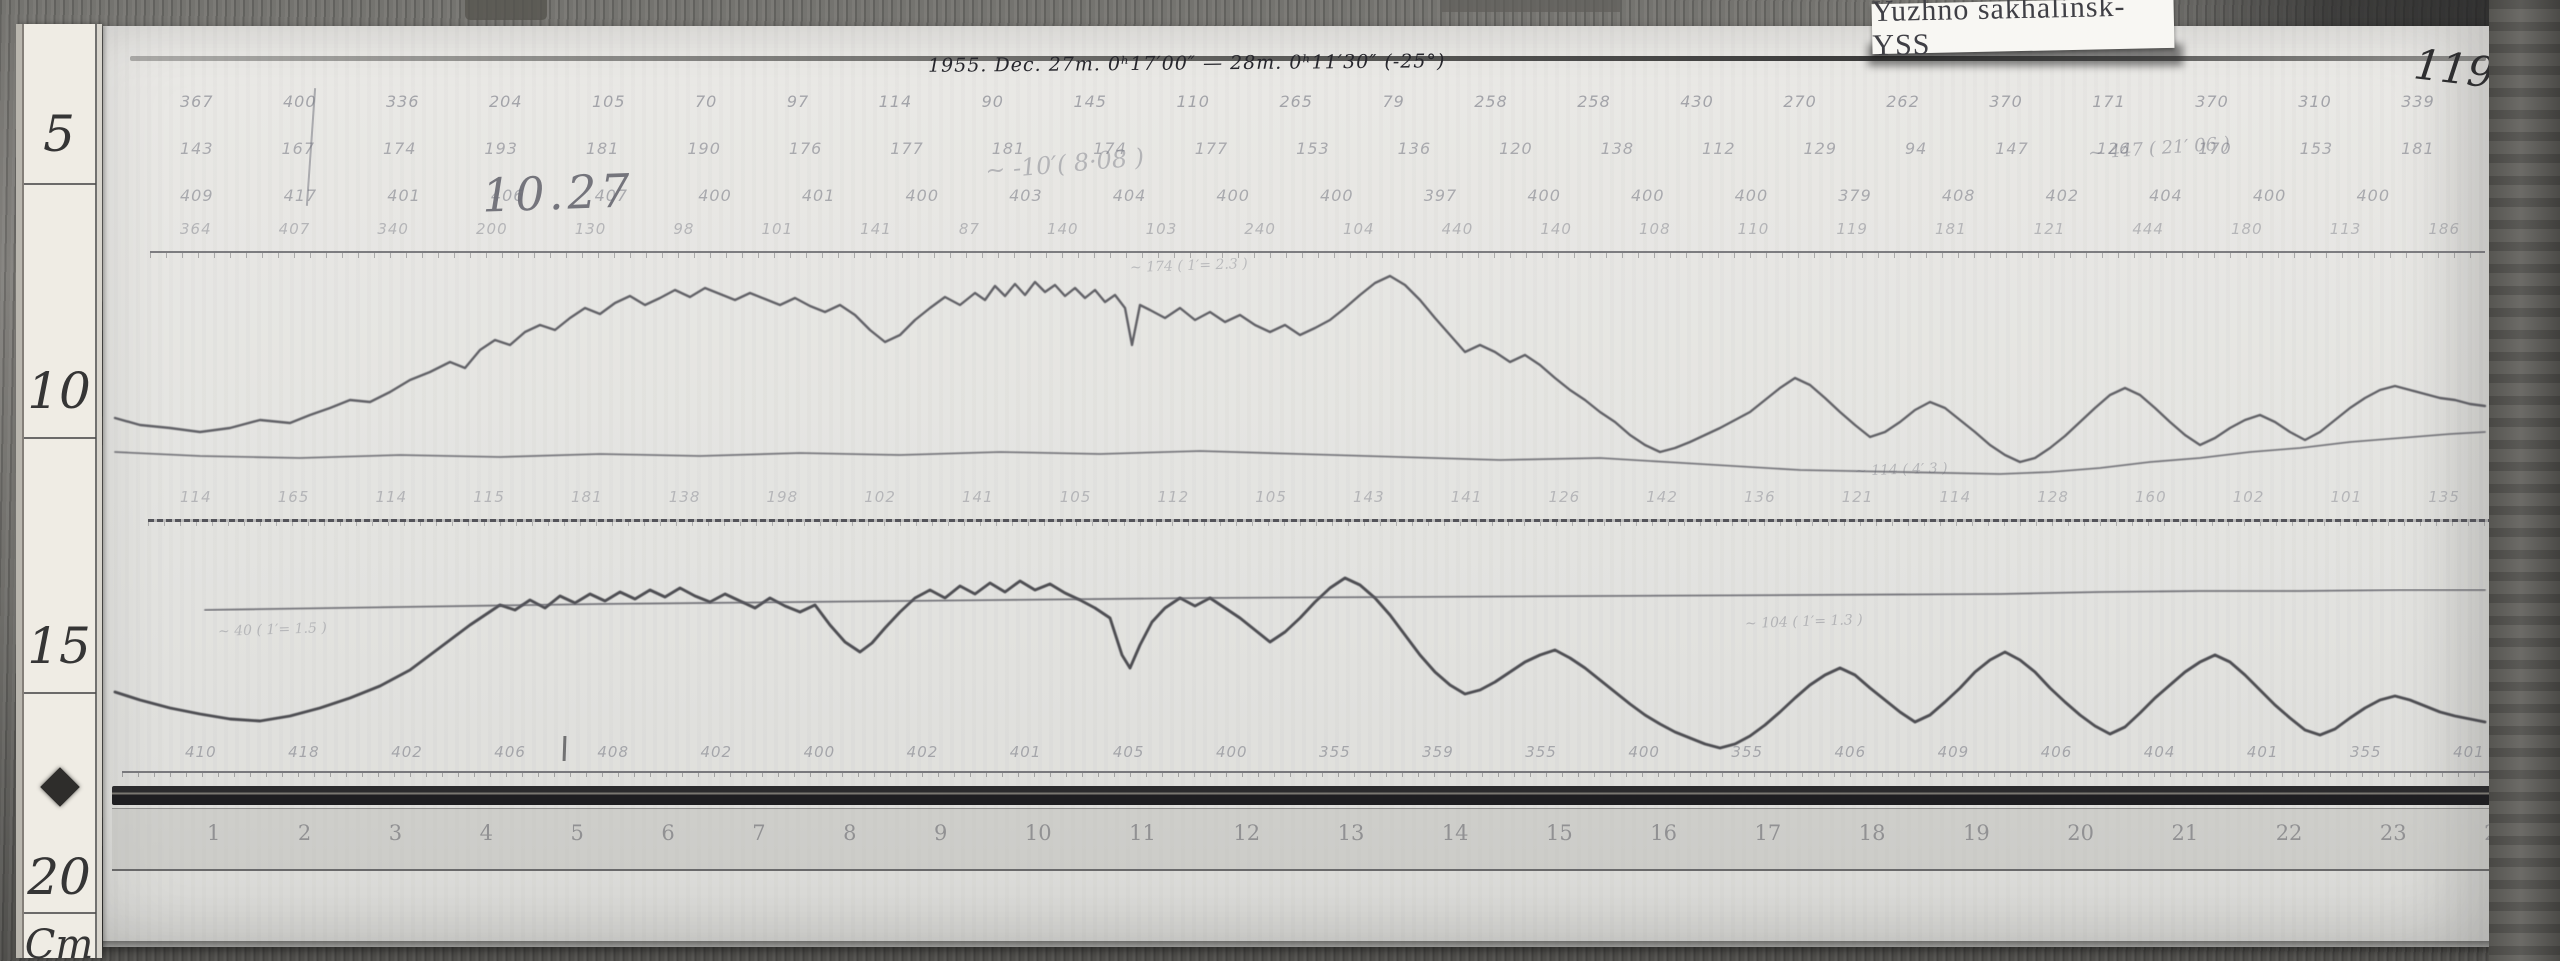  I want to click on heavy-baseline-band, so click(1302, 795).